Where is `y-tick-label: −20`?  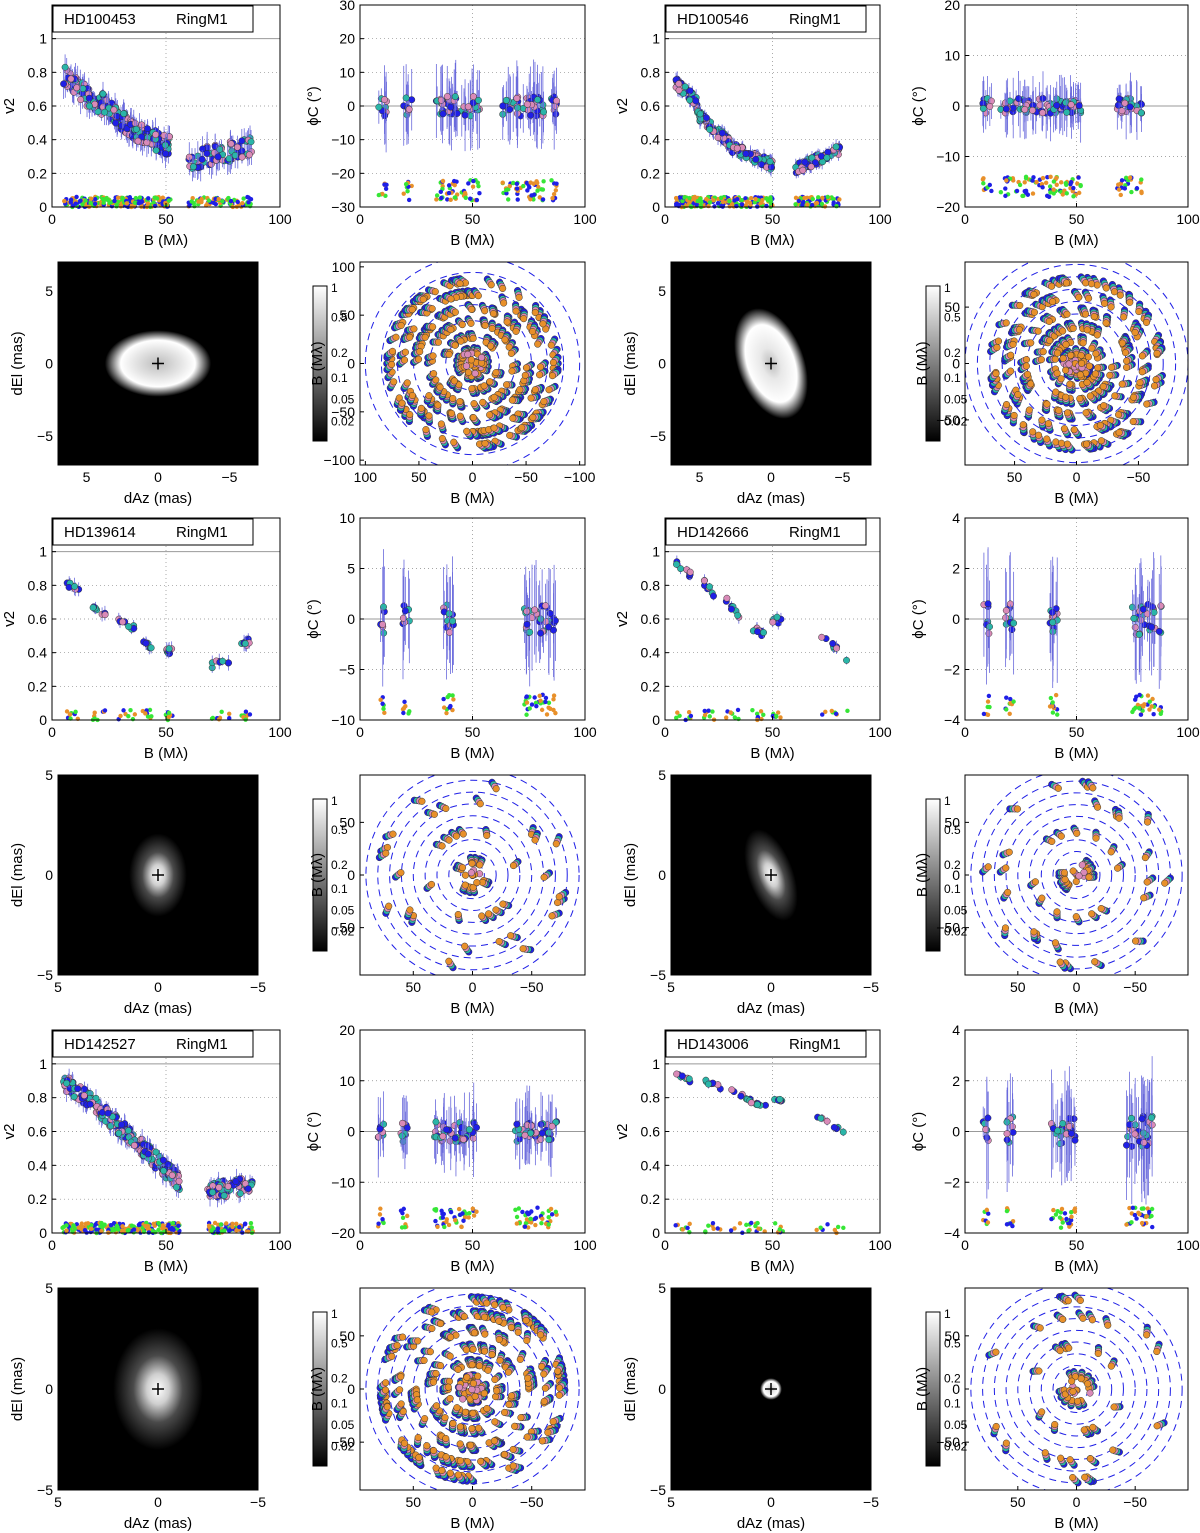 y-tick-label: −20 is located at coordinates (948, 207).